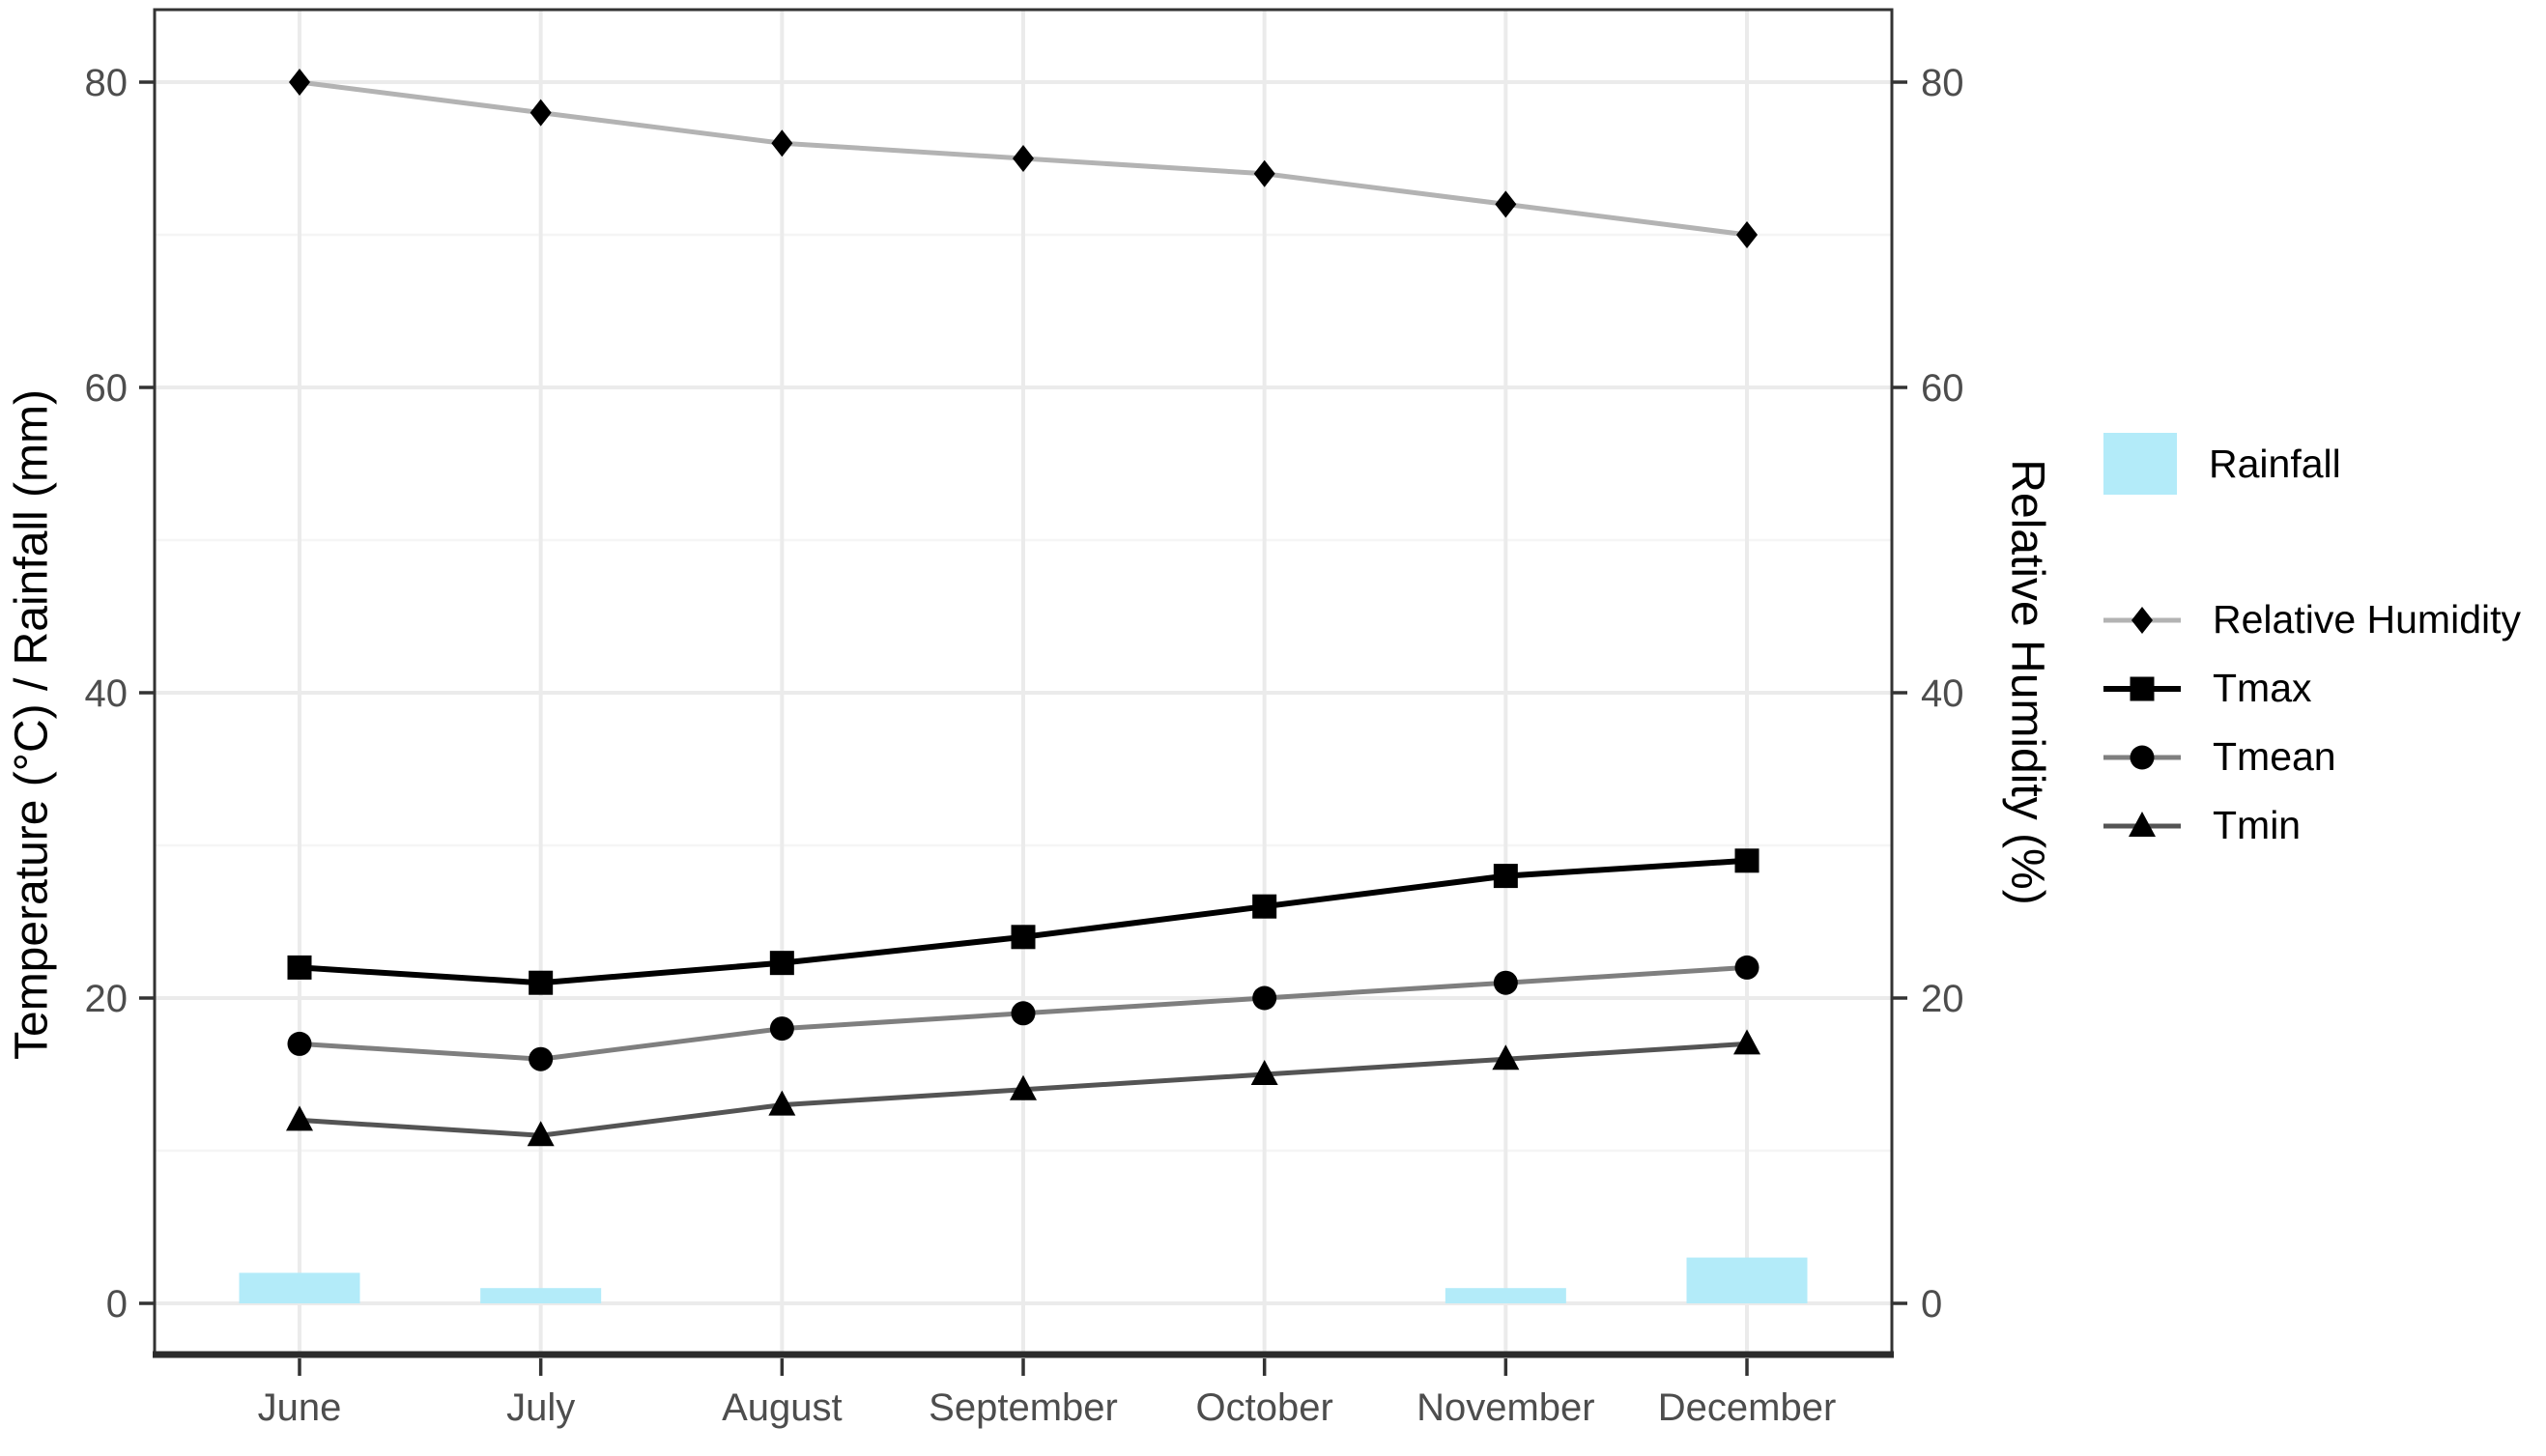 The width and height of the screenshot is (2546, 1456). I want to click on data-point-tmin-july, so click(541, 1134).